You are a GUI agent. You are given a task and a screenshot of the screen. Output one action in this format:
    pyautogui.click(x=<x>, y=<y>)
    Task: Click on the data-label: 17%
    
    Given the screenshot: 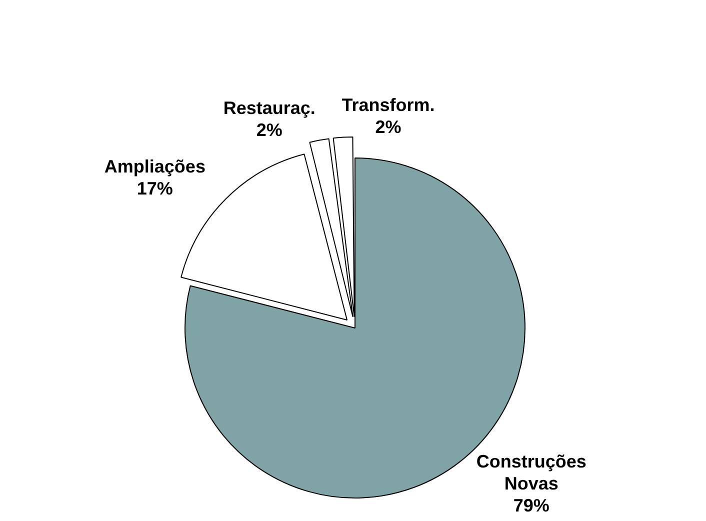 What is the action you would take?
    pyautogui.click(x=154, y=188)
    